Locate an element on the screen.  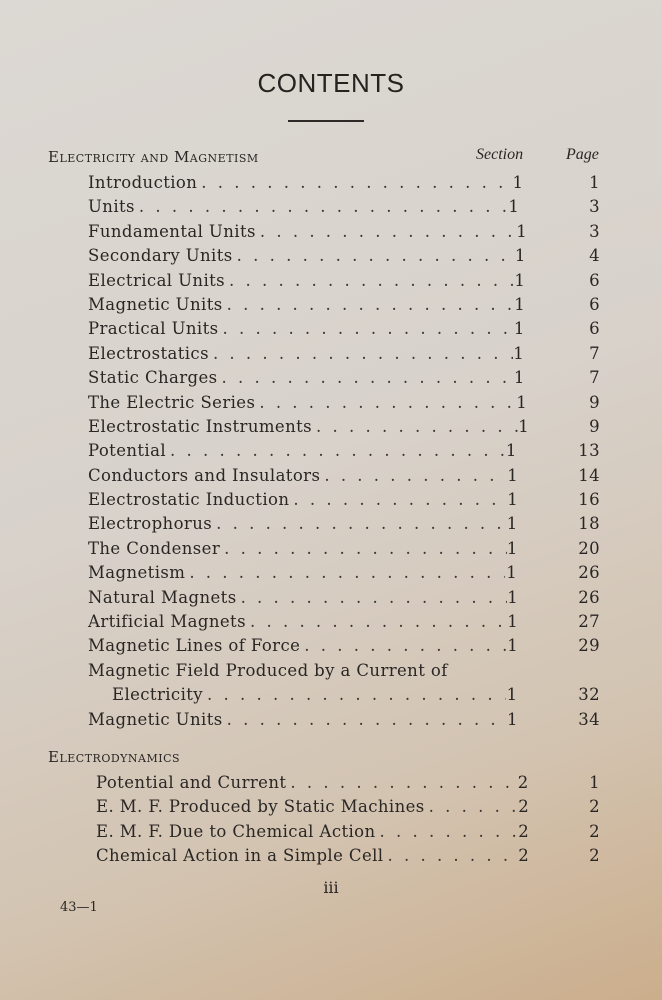
entry-title: Potential and Current is located at coordinates (191, 782).